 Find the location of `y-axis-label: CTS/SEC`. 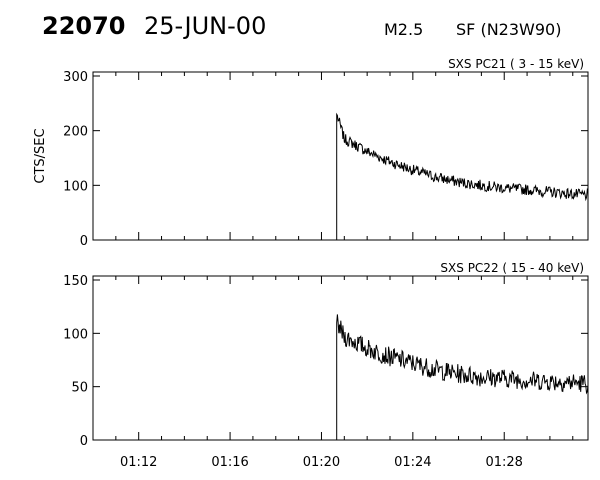

y-axis-label: CTS/SEC is located at coordinates (40, 155).